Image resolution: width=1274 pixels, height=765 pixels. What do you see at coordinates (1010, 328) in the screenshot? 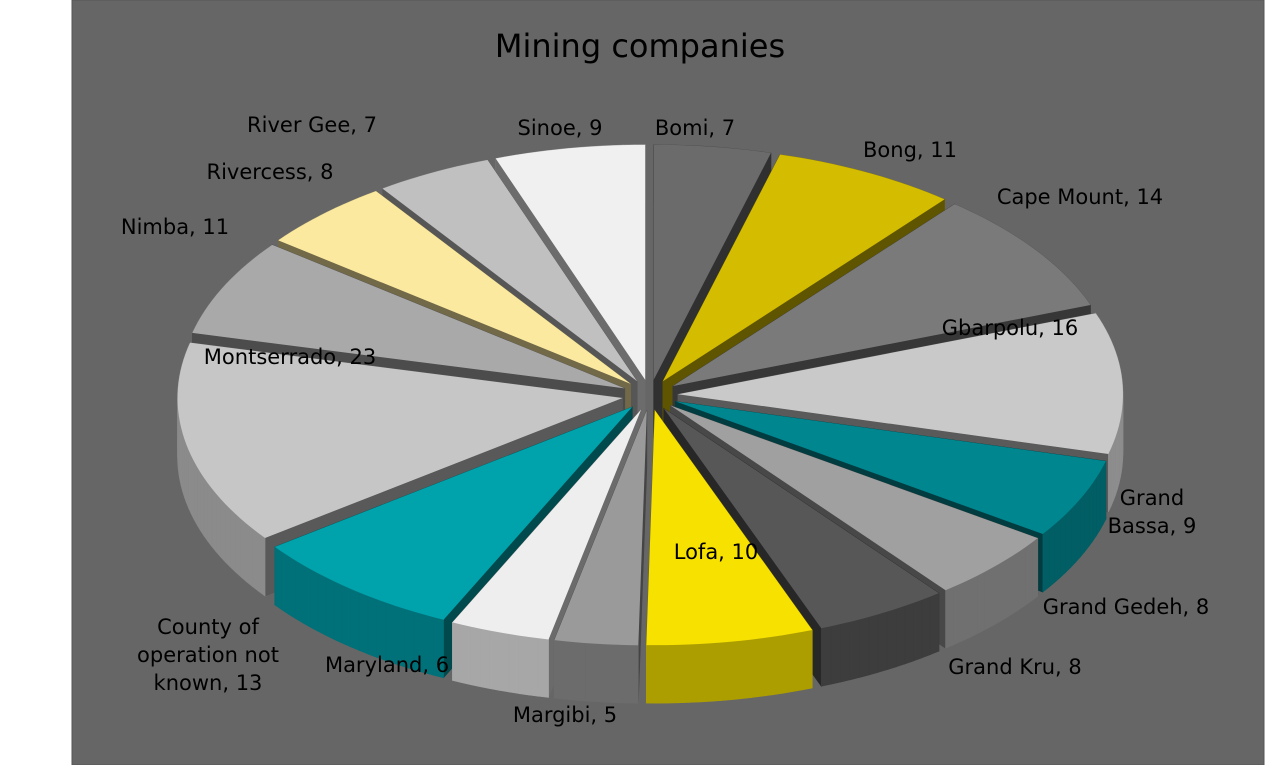
I see `data-label: Gbarpolu, 16` at bounding box center [1010, 328].